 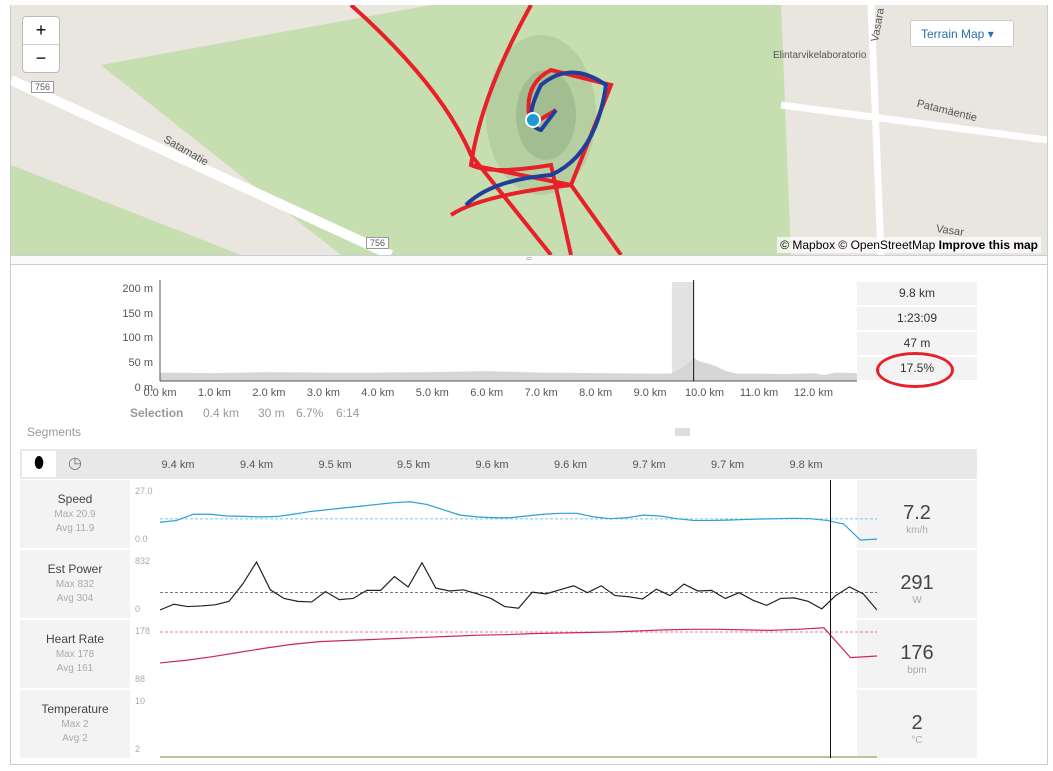 I want to click on x-tick-label: 12.0 km, so click(x=813, y=393).